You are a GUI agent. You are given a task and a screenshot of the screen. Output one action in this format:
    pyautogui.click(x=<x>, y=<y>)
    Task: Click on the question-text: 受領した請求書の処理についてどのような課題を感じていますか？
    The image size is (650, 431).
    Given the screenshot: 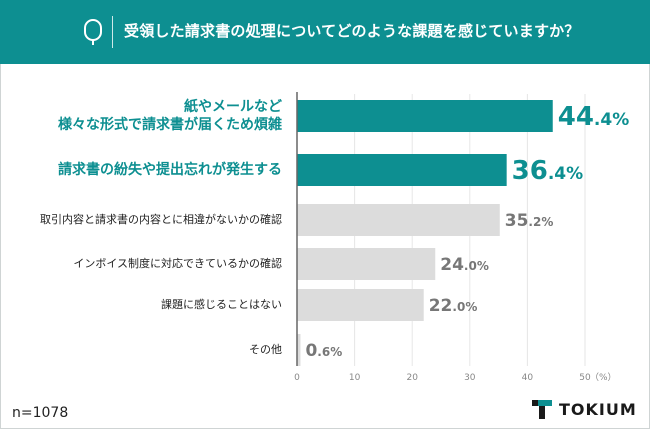 What is the action you would take?
    pyautogui.click(x=352, y=31)
    